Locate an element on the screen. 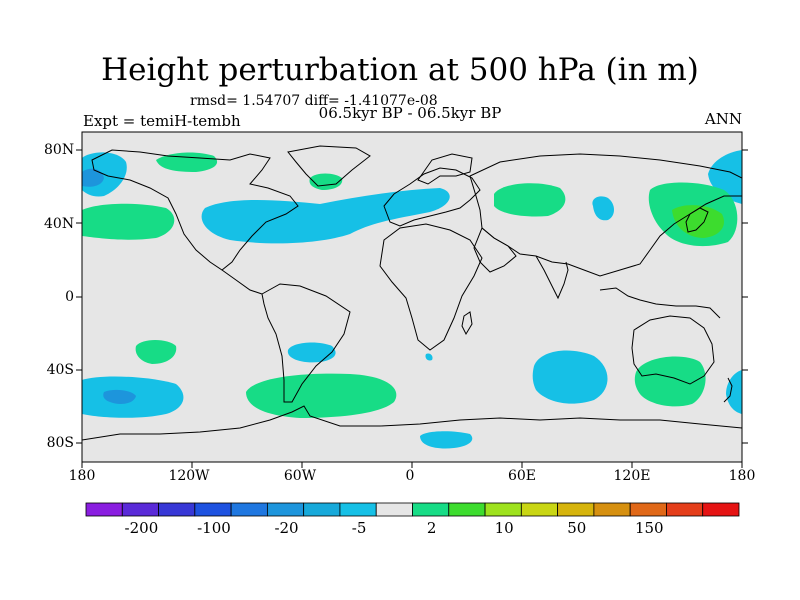 The width and height of the screenshot is (800, 600). lon-label-60e: 60E is located at coordinates (522, 476).